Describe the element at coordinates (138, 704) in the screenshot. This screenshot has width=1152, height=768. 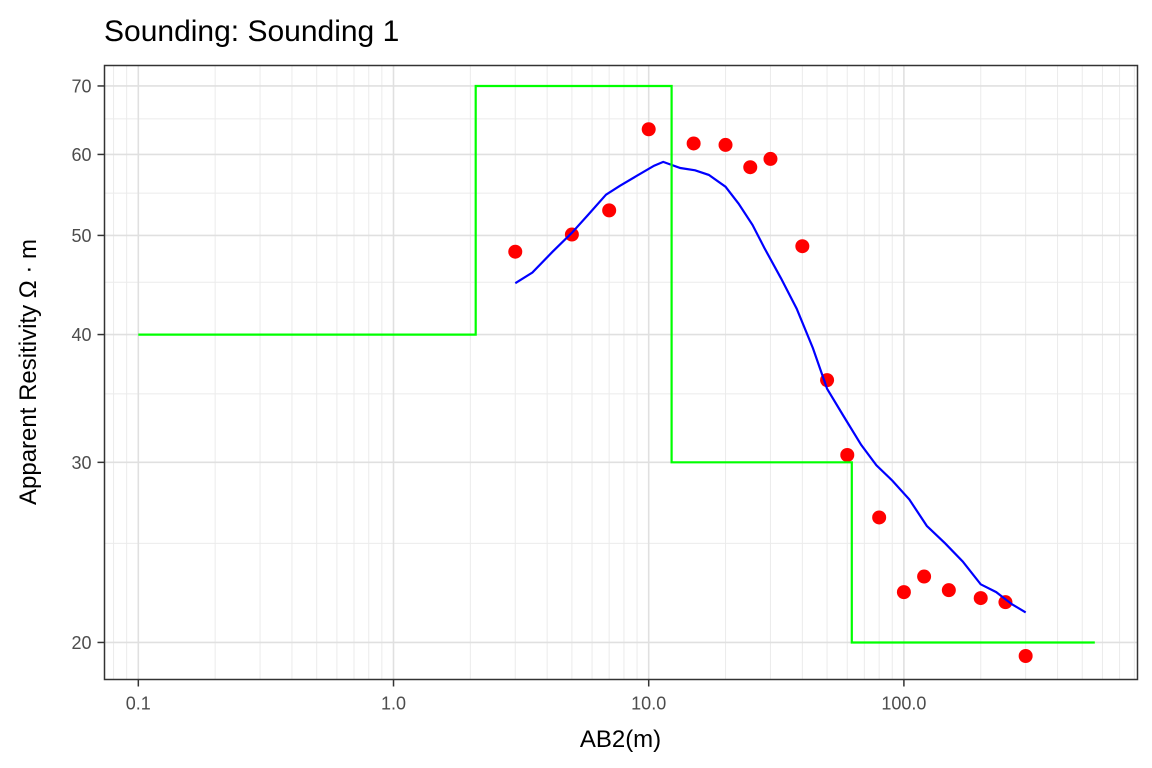
I see `x-tick-label: 0.1` at that location.